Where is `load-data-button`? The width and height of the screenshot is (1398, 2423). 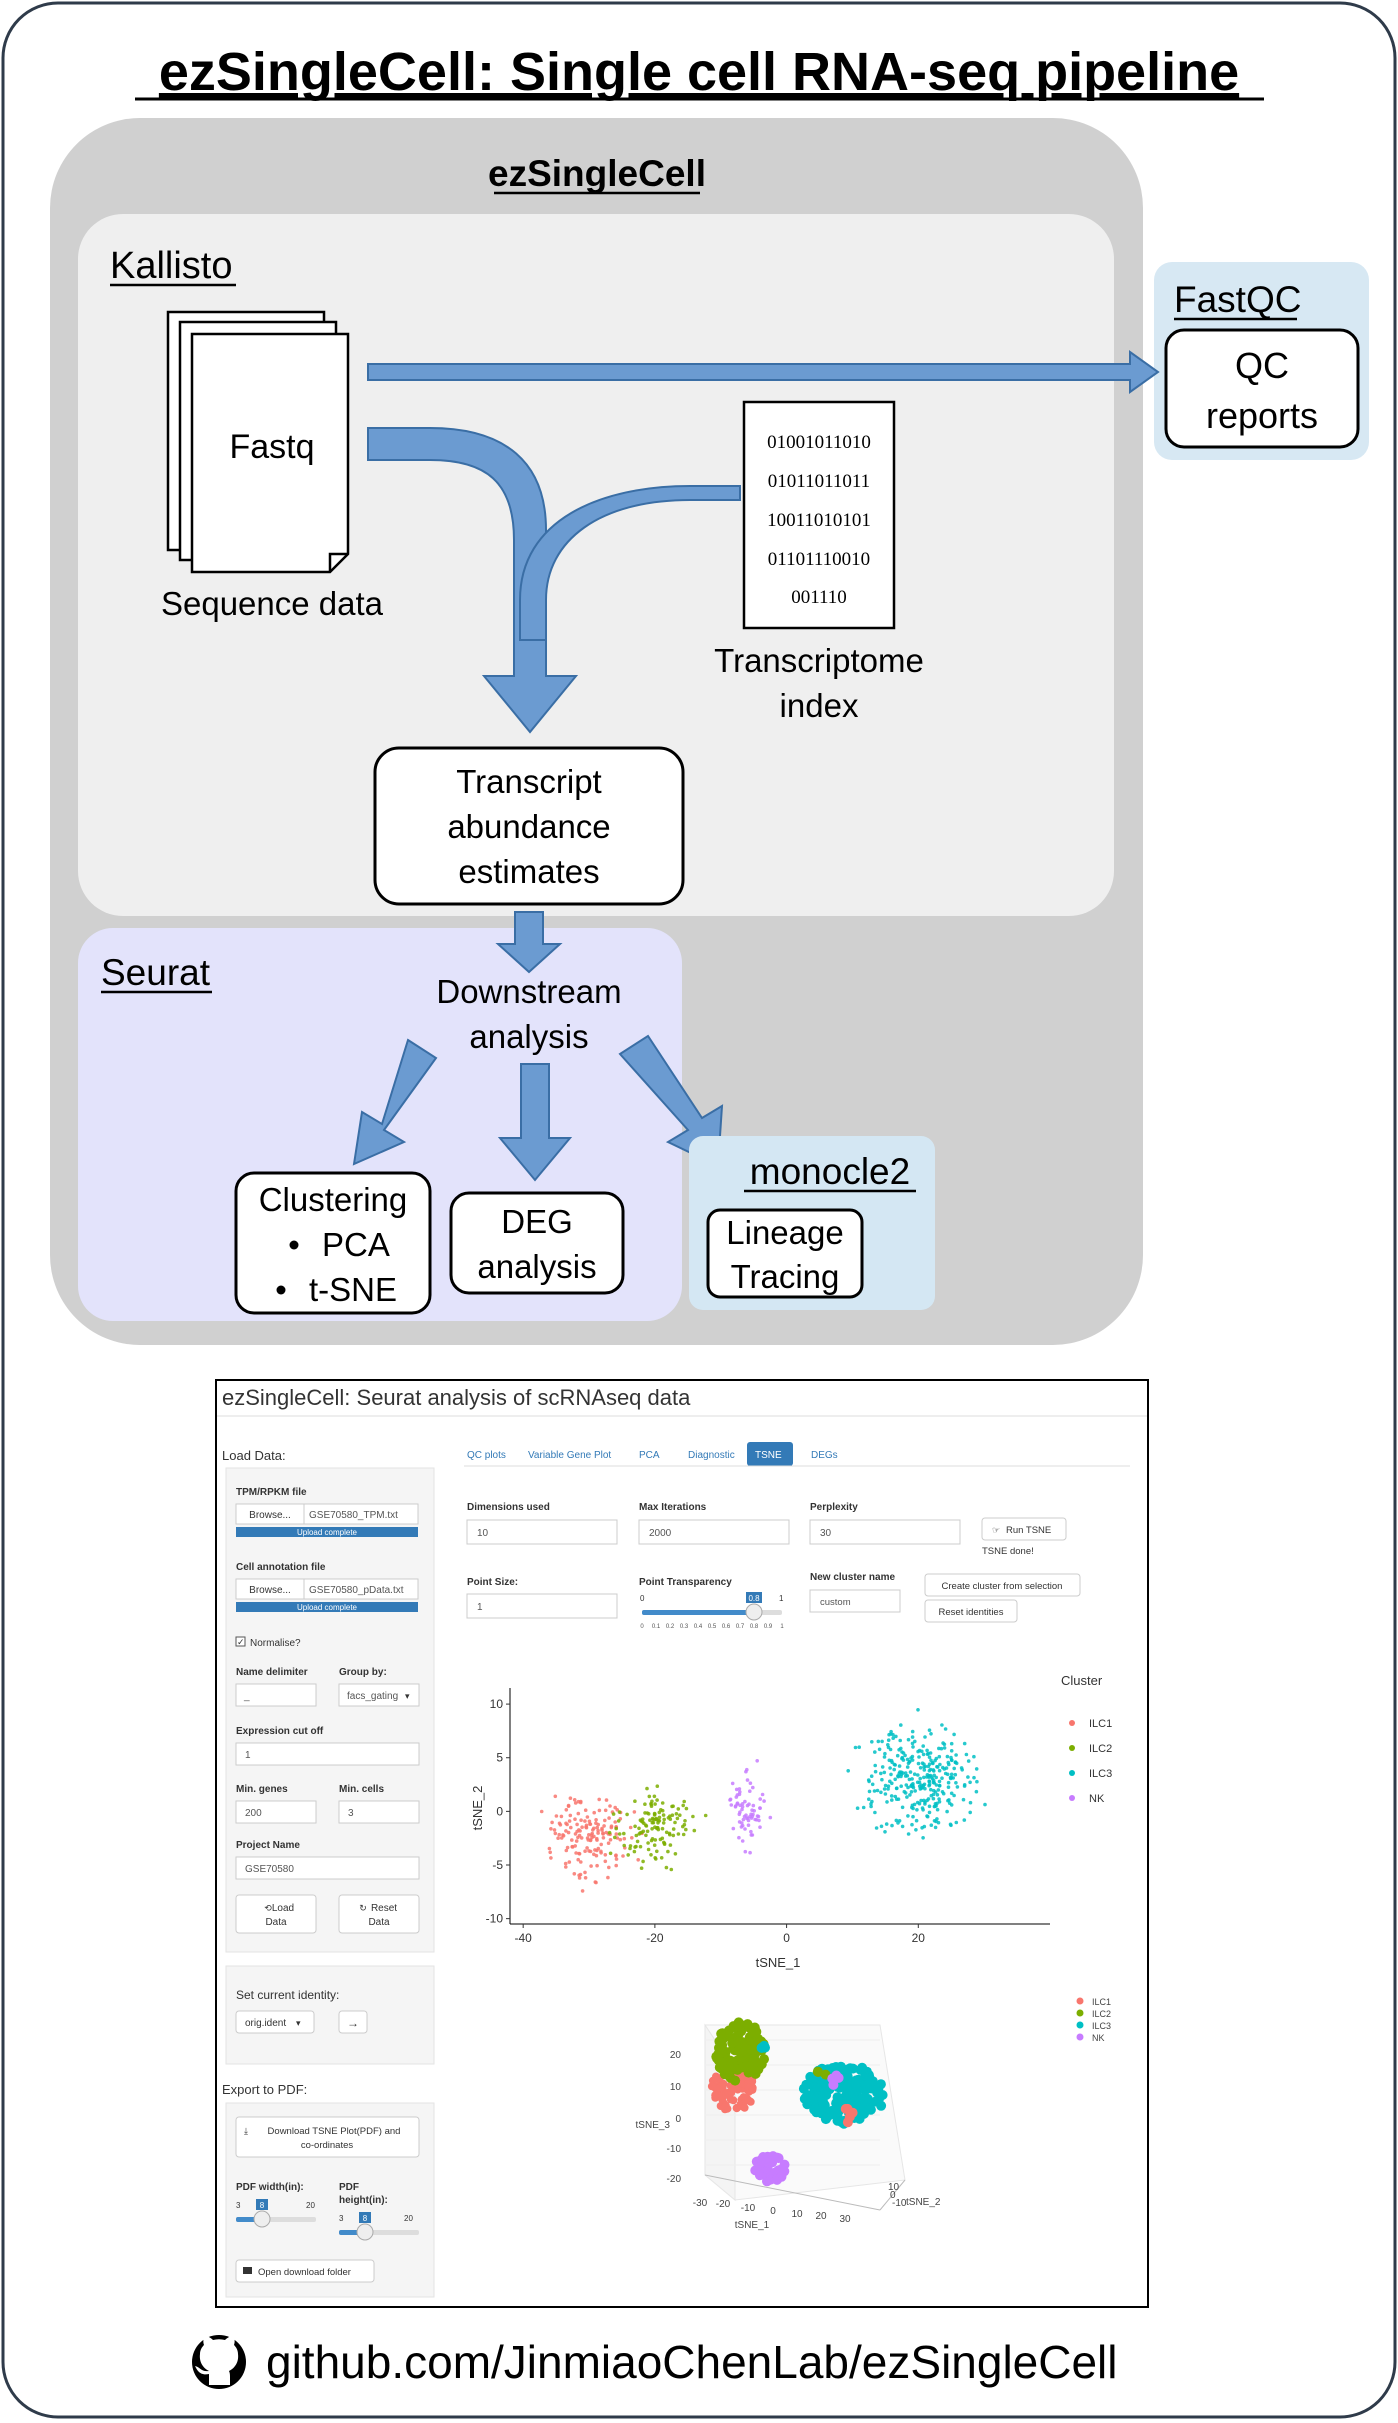 load-data-button is located at coordinates (276, 1914).